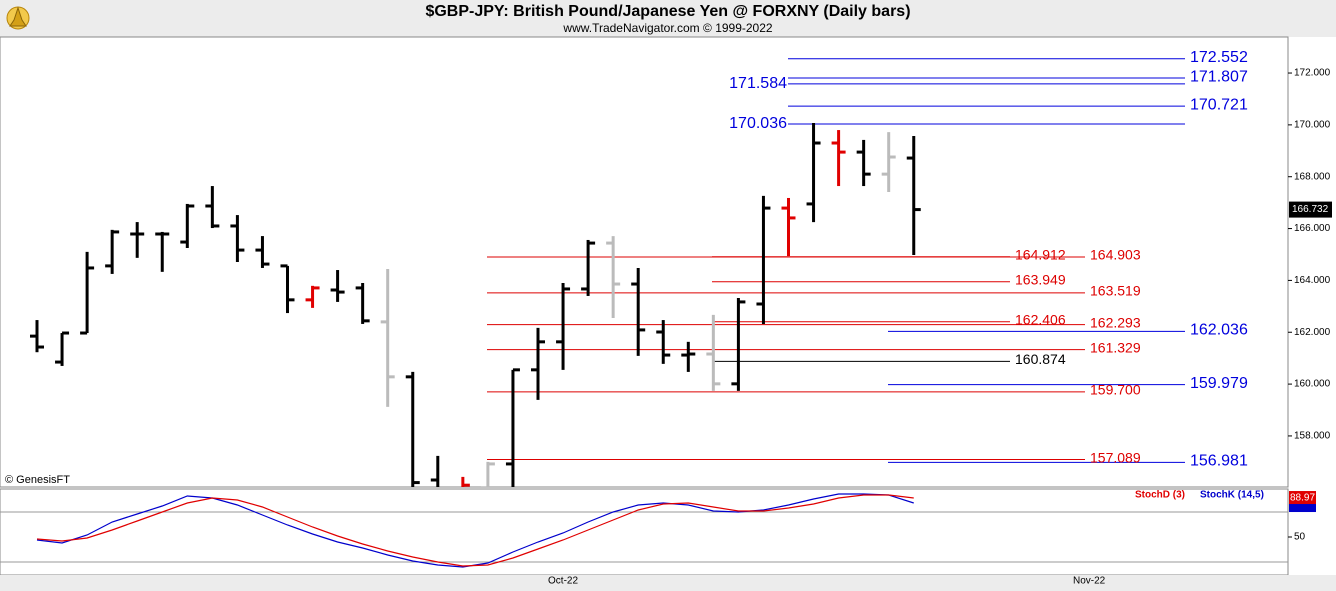 This screenshot has height=591, width=1336. Describe the element at coordinates (1115, 322) in the screenshot. I see `level-label: 162.293` at that location.